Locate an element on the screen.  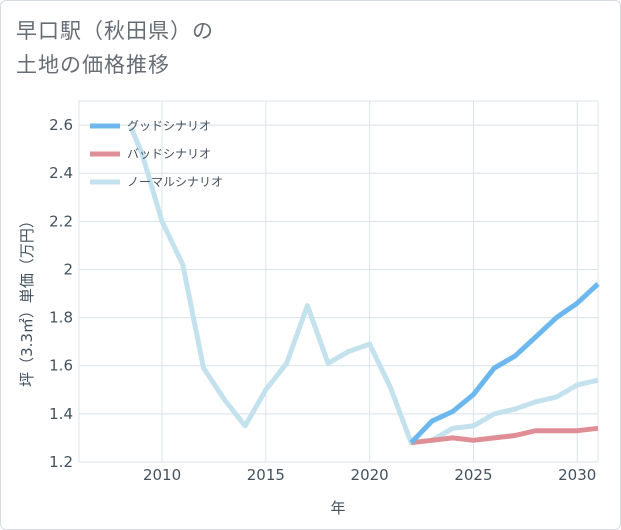
x-tick-label: 2030 is located at coordinates (577, 475).